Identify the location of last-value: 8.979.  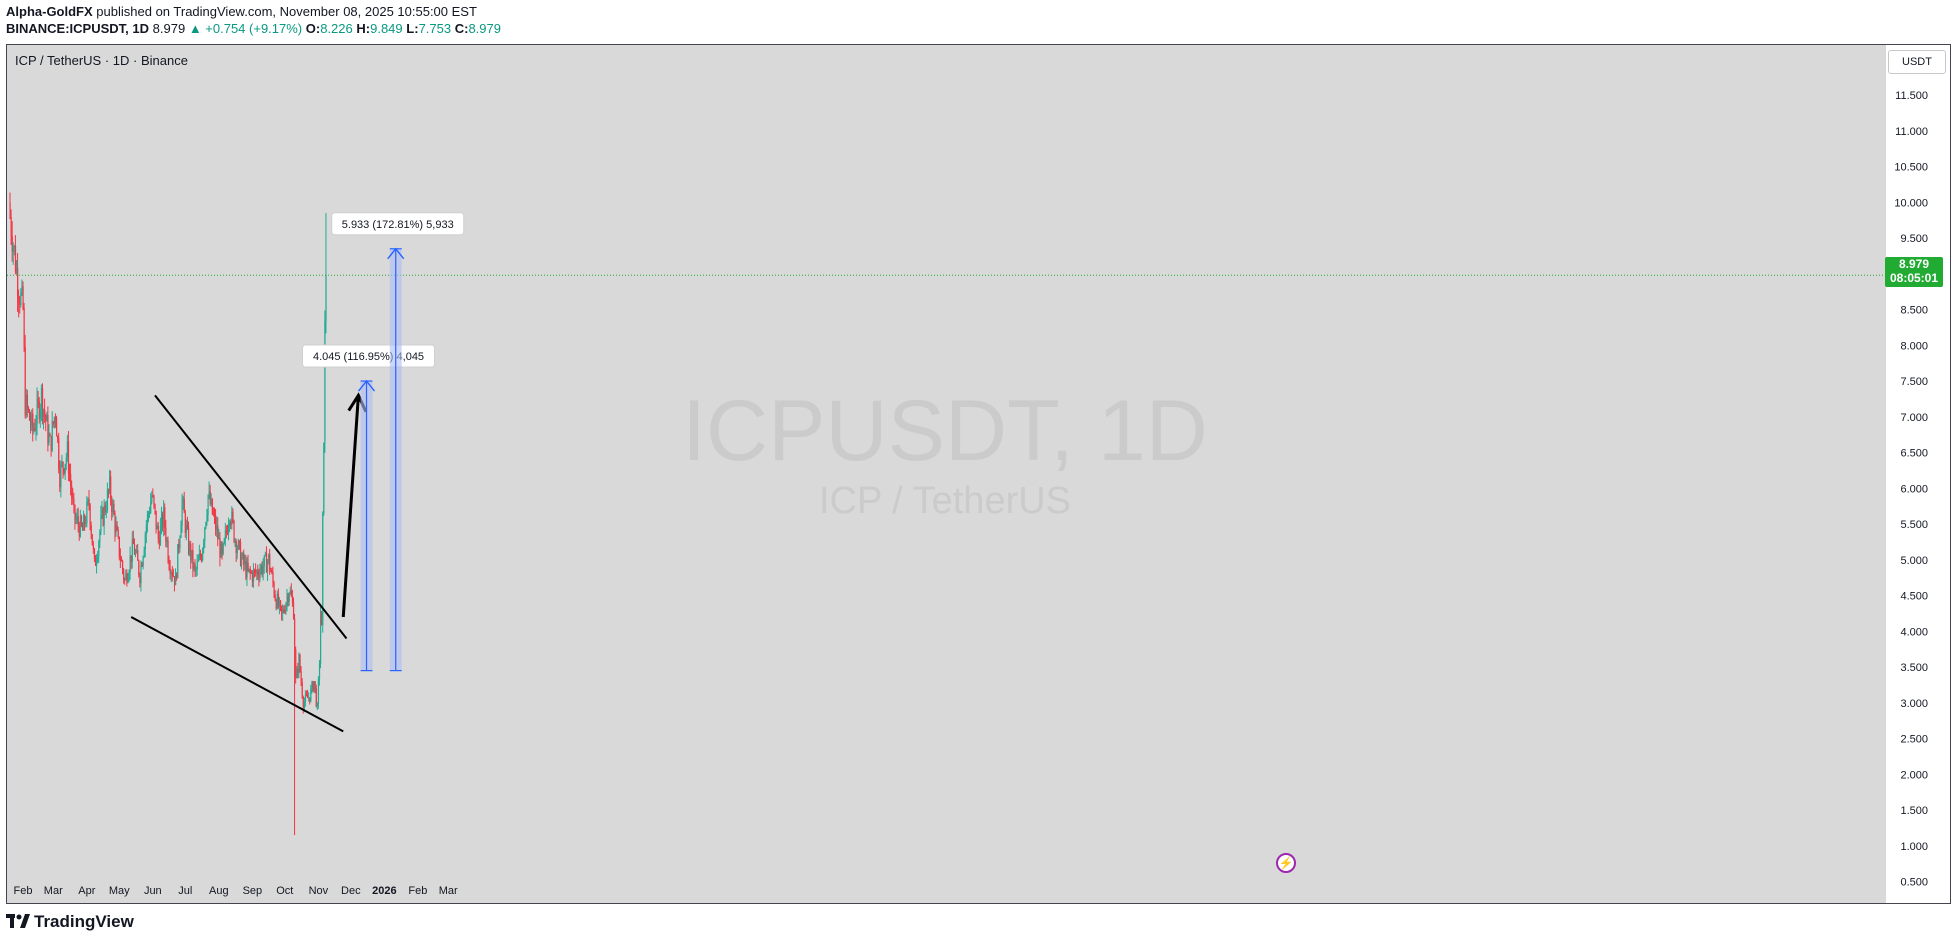
(169, 28).